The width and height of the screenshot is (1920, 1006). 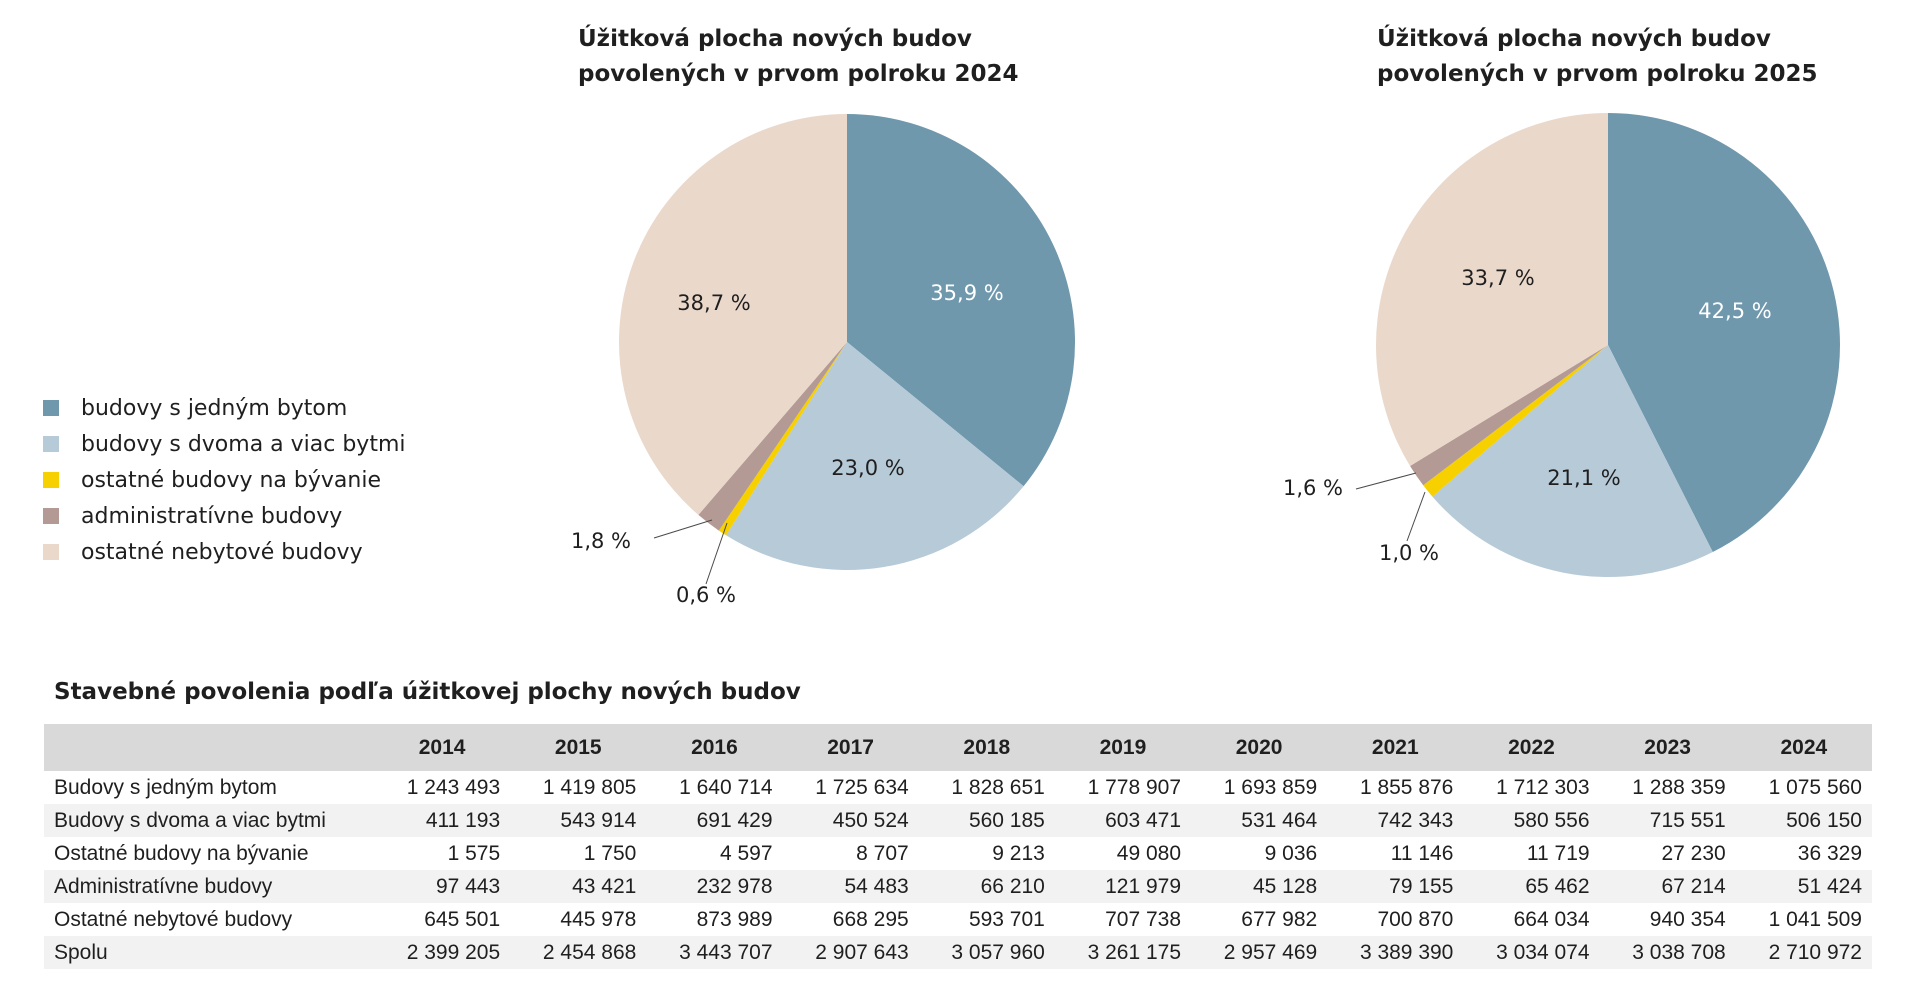 I want to click on table-cell: 1 855 876, so click(x=1406, y=787).